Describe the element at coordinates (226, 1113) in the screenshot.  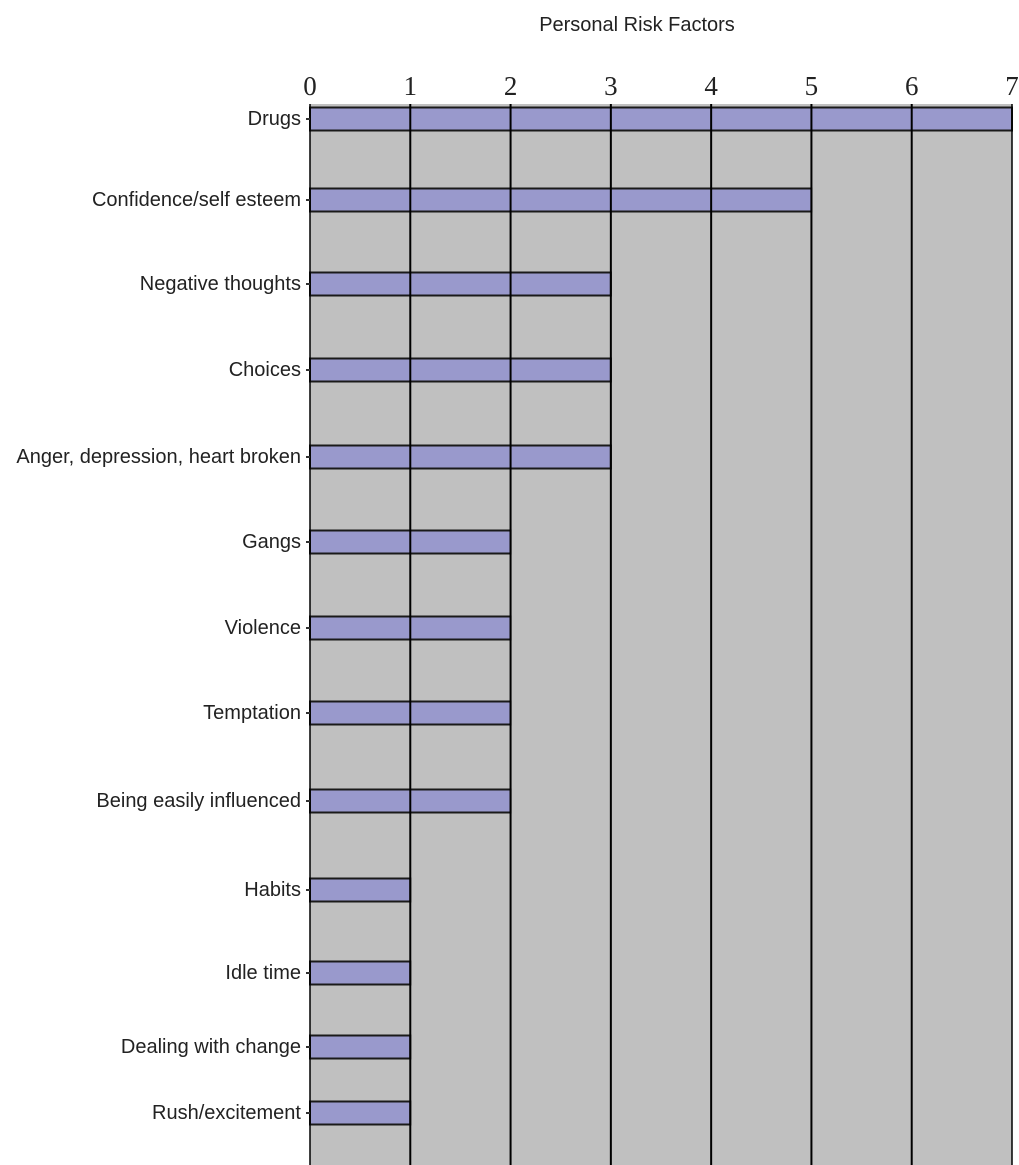
I see `category-label: Rush/excitement` at that location.